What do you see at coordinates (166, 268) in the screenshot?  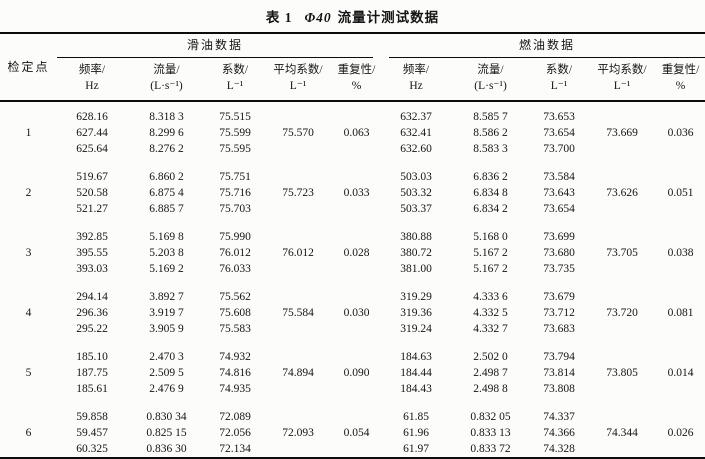 I see `oil-flow-cell: 5.169 2` at bounding box center [166, 268].